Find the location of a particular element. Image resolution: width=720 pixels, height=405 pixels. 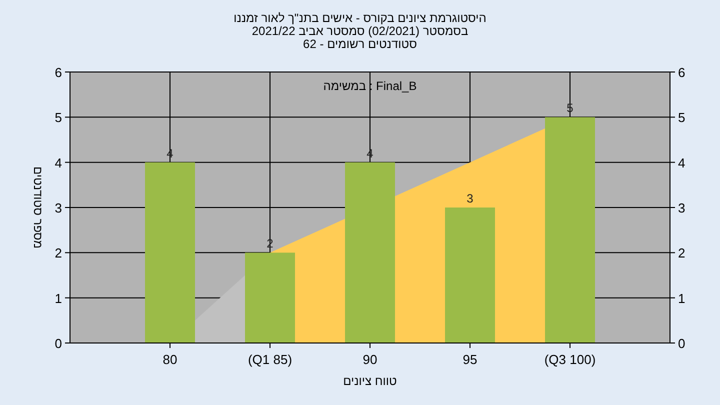

y-tick-label: 6 is located at coordinates (58, 72).